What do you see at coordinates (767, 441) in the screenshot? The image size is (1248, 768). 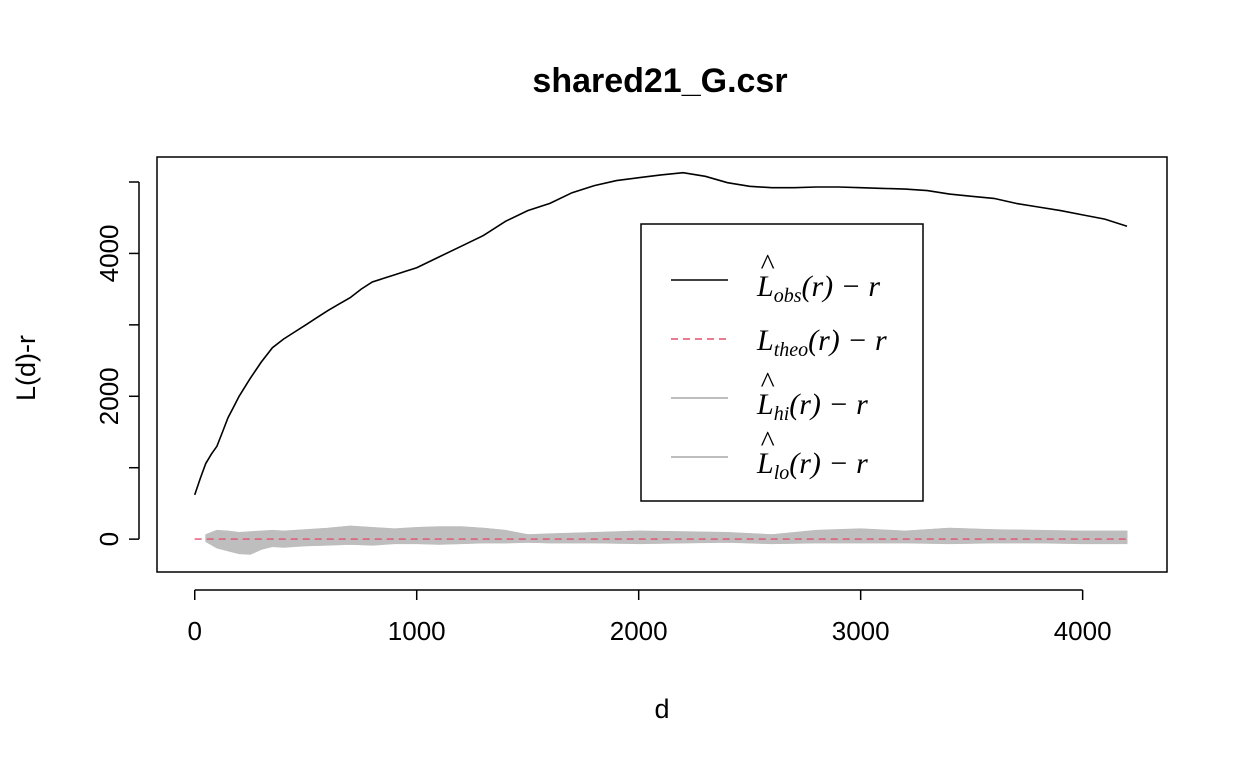 I see `legend-hat-lo: ^` at bounding box center [767, 441].